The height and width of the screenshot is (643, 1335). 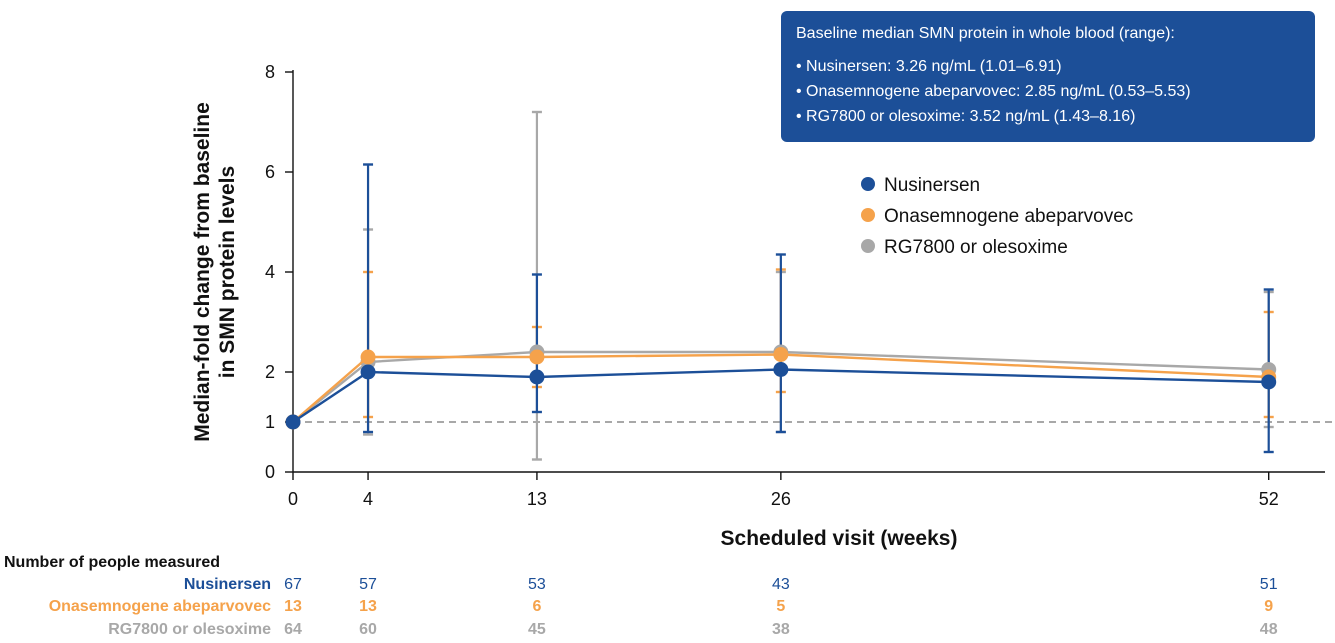 I want to click on y-tick-label: 0, so click(x=270, y=472).